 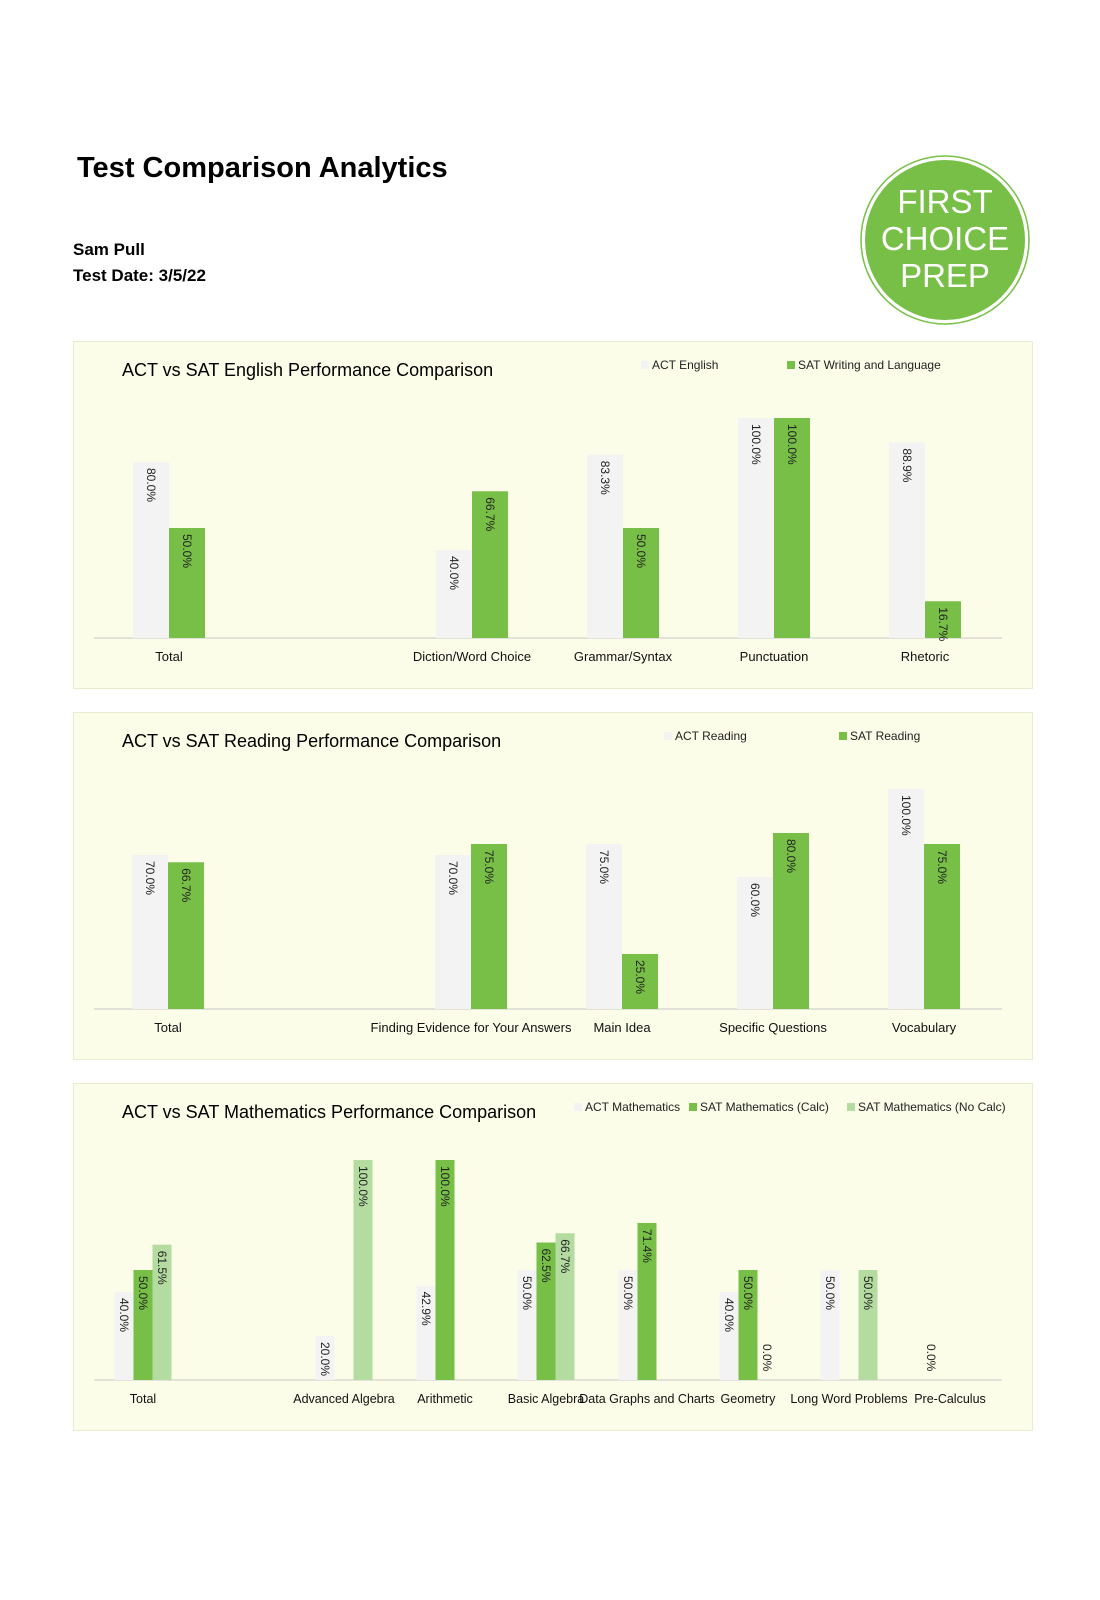 What do you see at coordinates (472, 656) in the screenshot?
I see `category-label-diction-word-choice: Diction/Word Choice` at bounding box center [472, 656].